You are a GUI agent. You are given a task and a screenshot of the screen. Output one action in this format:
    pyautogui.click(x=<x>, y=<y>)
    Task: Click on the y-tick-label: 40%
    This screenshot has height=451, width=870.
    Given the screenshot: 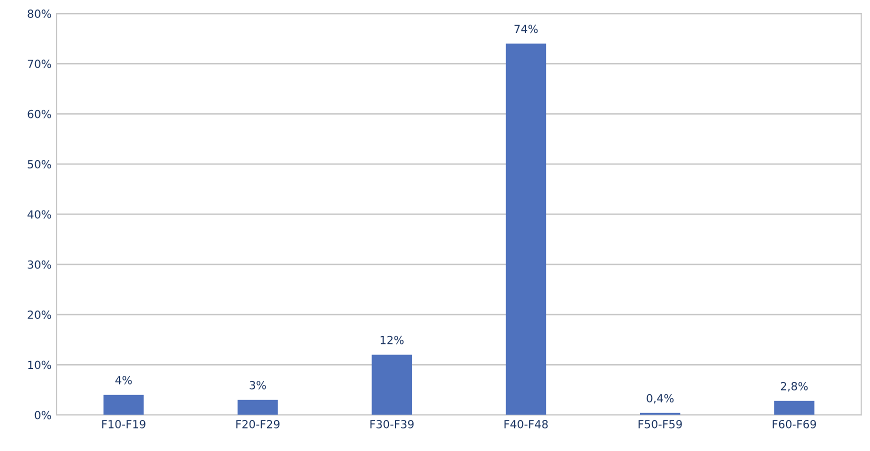 What is the action you would take?
    pyautogui.click(x=40, y=214)
    